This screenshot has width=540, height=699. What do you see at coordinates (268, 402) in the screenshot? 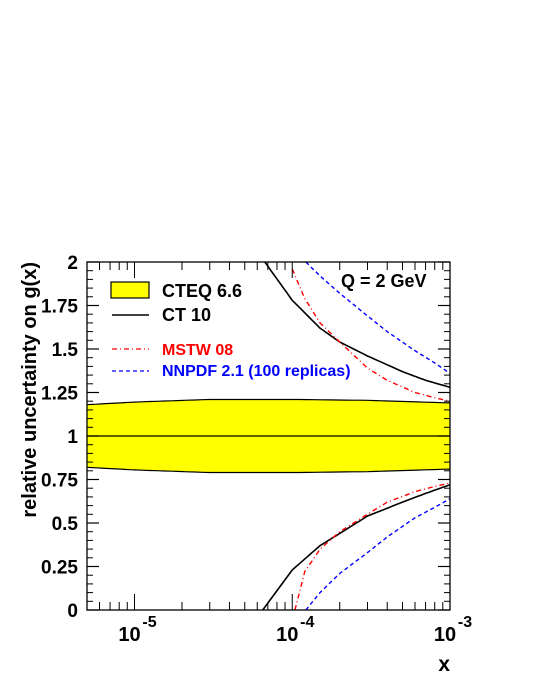
I see `band-upper-edge` at bounding box center [268, 402].